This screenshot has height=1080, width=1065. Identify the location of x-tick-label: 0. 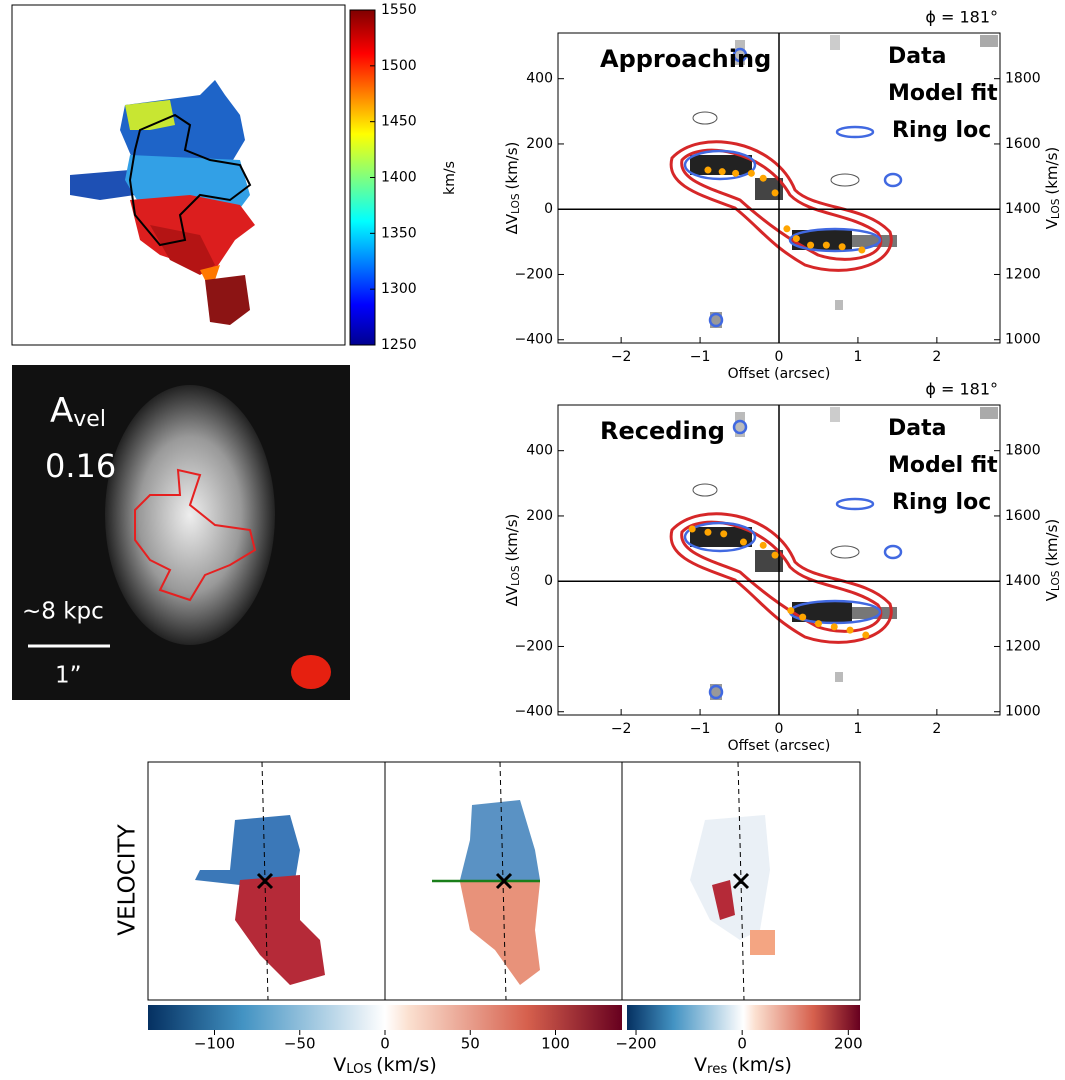
(779, 729).